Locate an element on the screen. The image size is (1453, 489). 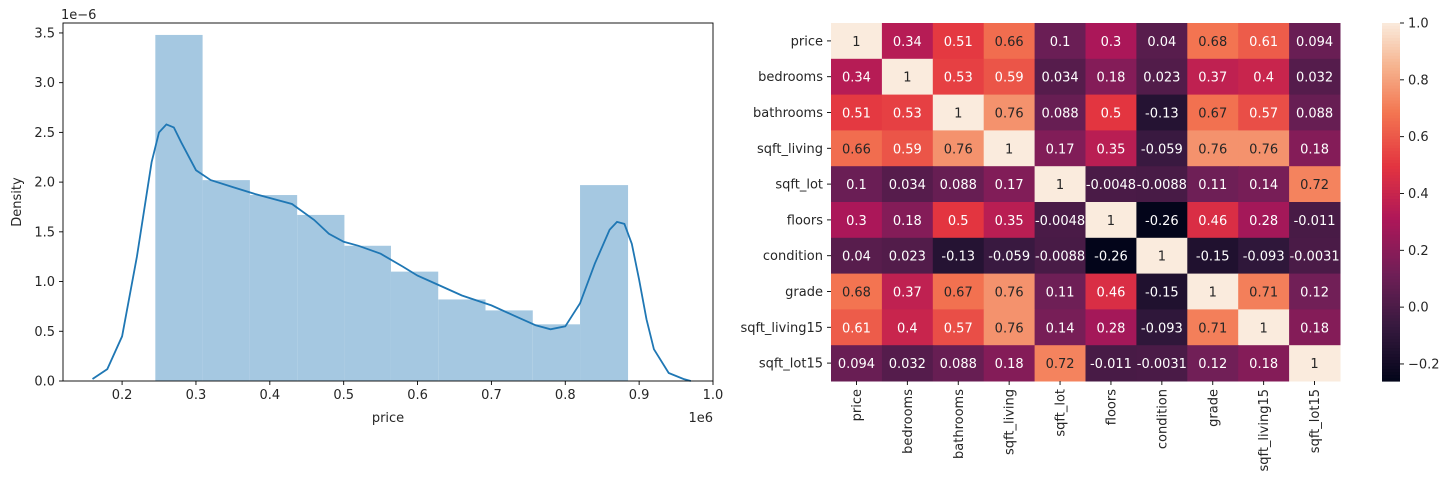
y-tick-label: 3.0 is located at coordinates (44, 83).